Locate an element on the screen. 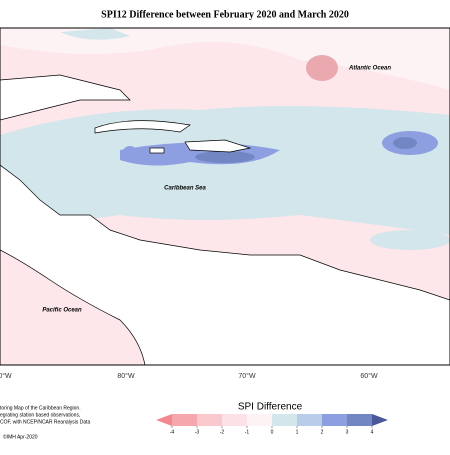  legend-tick-label: -4 is located at coordinates (172, 432).